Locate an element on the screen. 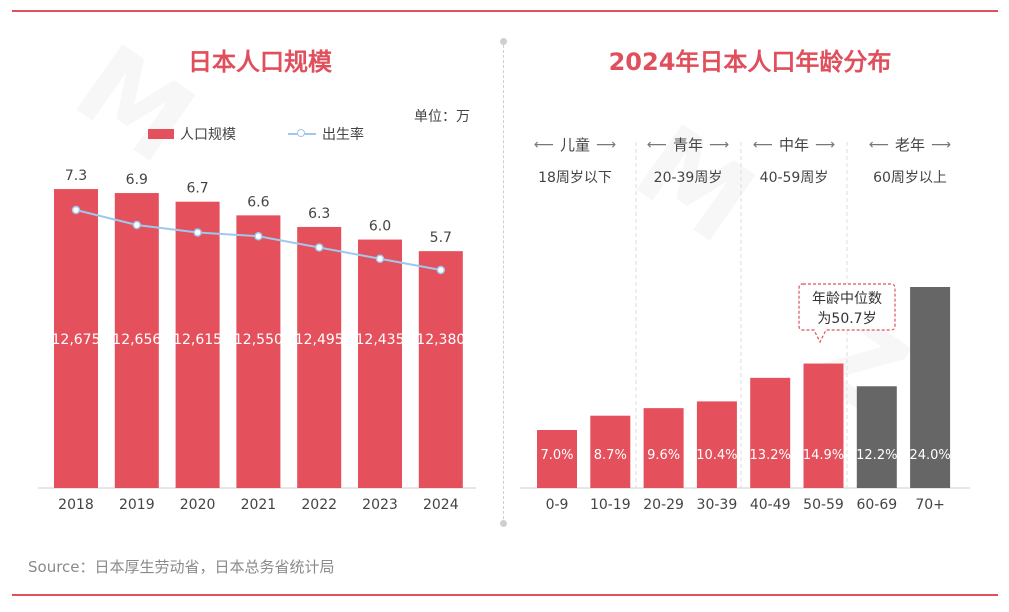 This screenshot has height=612, width=1009. population-value-label: 12,380 is located at coordinates (440, 340).